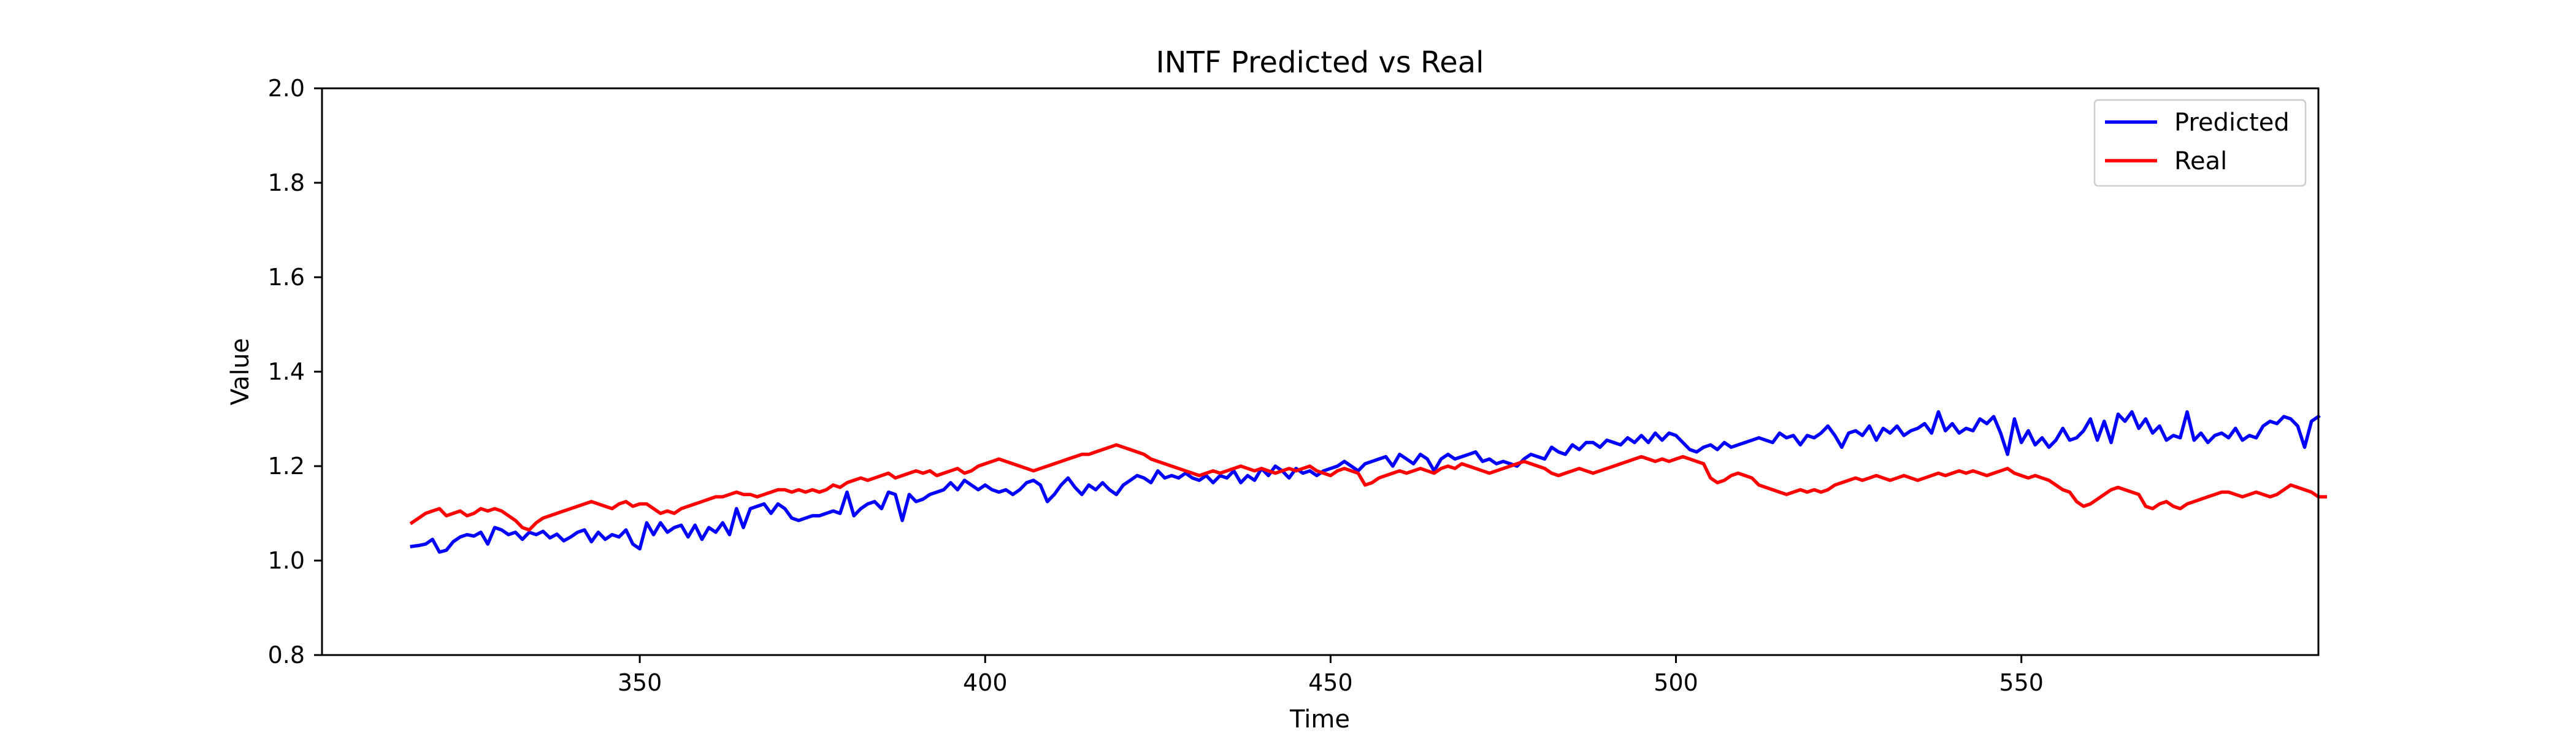 The height and width of the screenshot is (736, 2576). What do you see at coordinates (1330, 682) in the screenshot?
I see `x-tick-label: 450` at bounding box center [1330, 682].